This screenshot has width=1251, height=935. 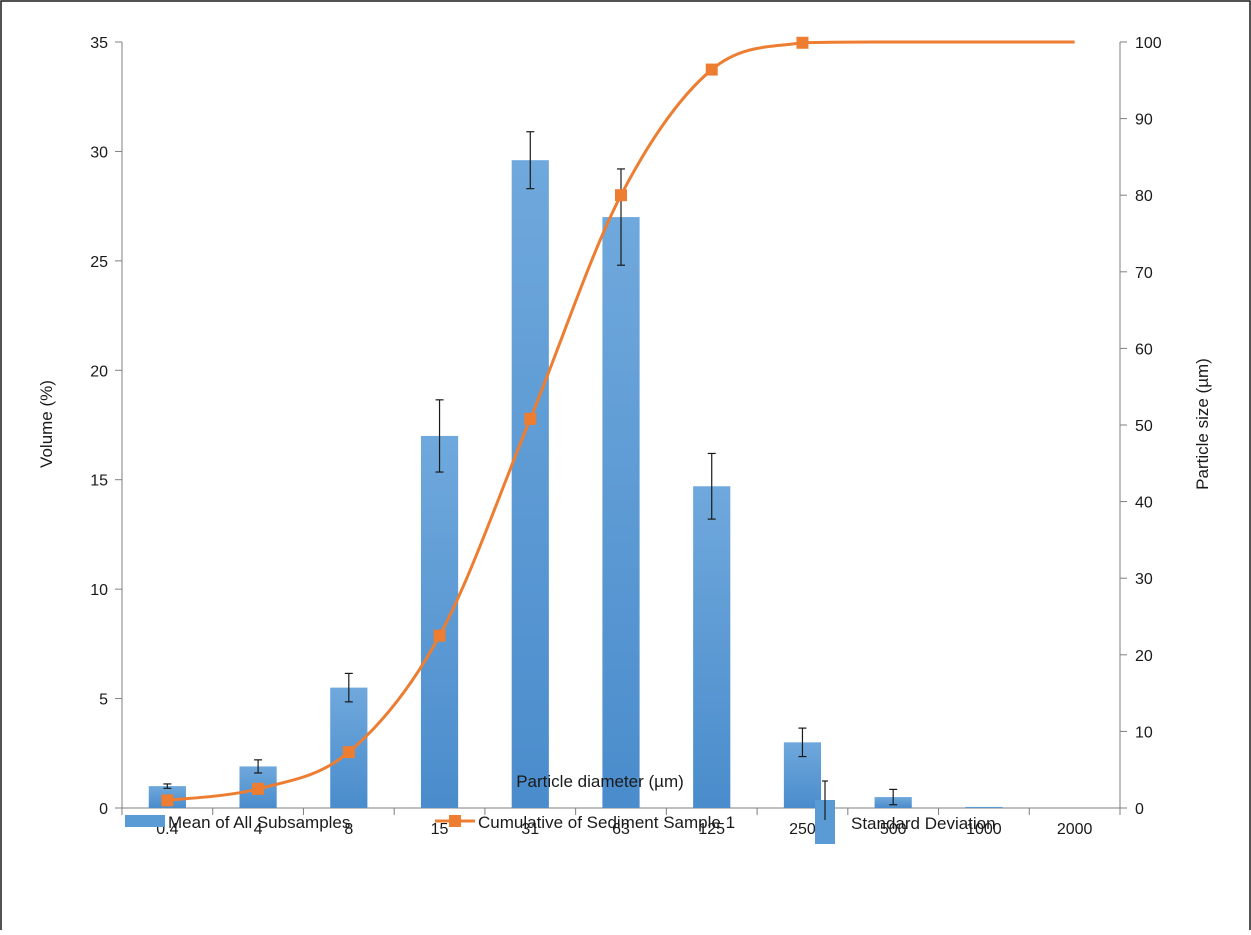 What do you see at coordinates (145, 821) in the screenshot?
I see `legend-swatch-mean` at bounding box center [145, 821].